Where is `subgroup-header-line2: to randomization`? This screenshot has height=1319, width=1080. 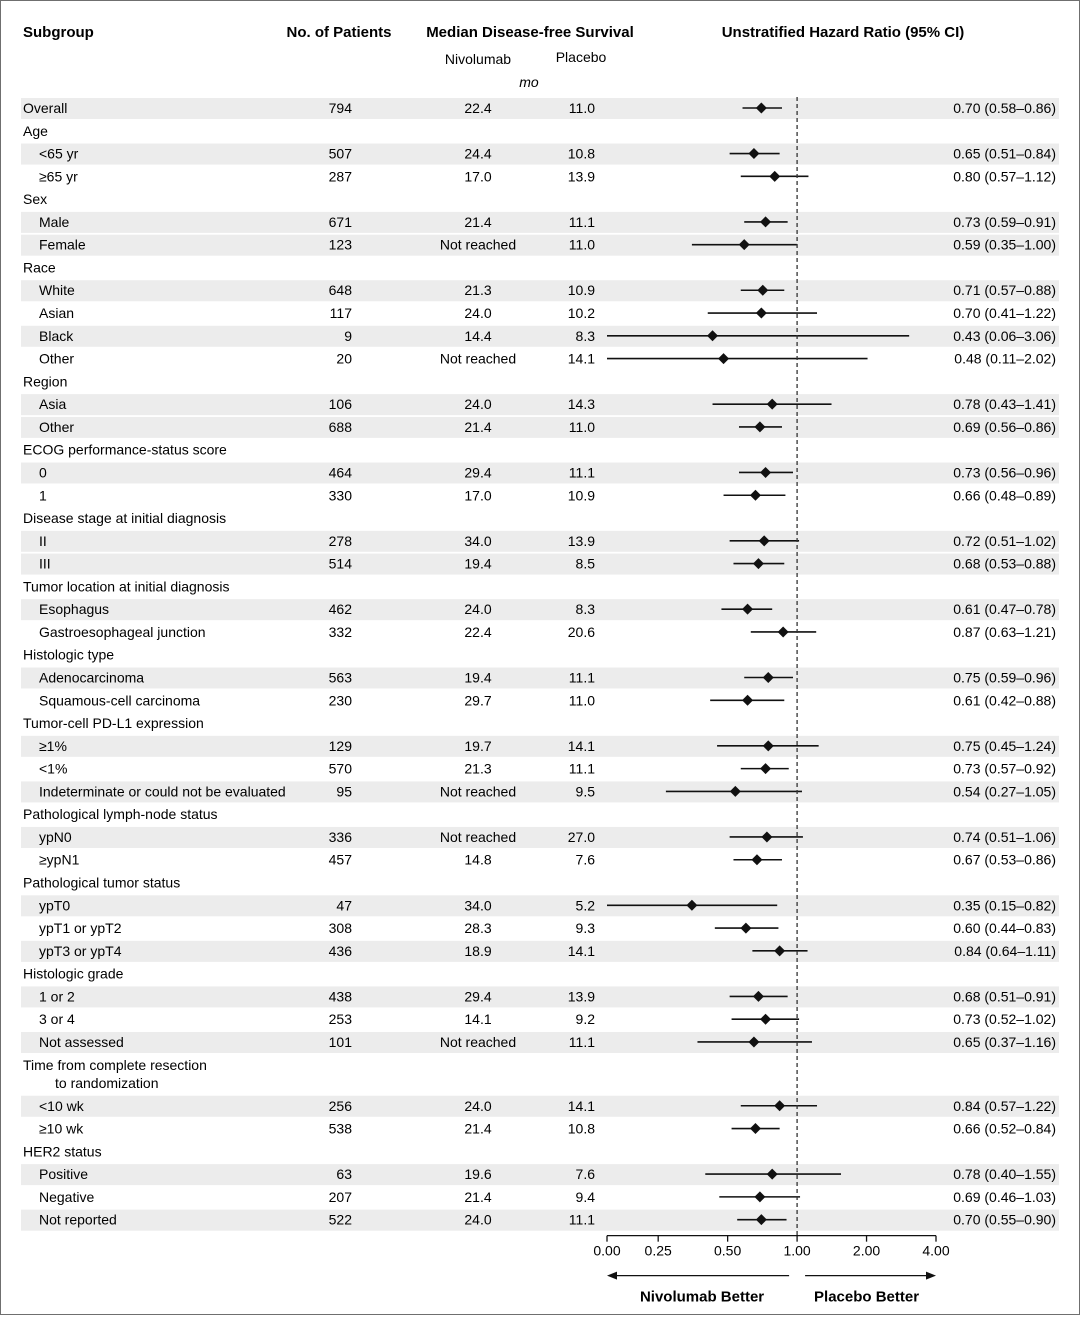
subgroup-header-line2: to randomization is located at coordinates (107, 1083).